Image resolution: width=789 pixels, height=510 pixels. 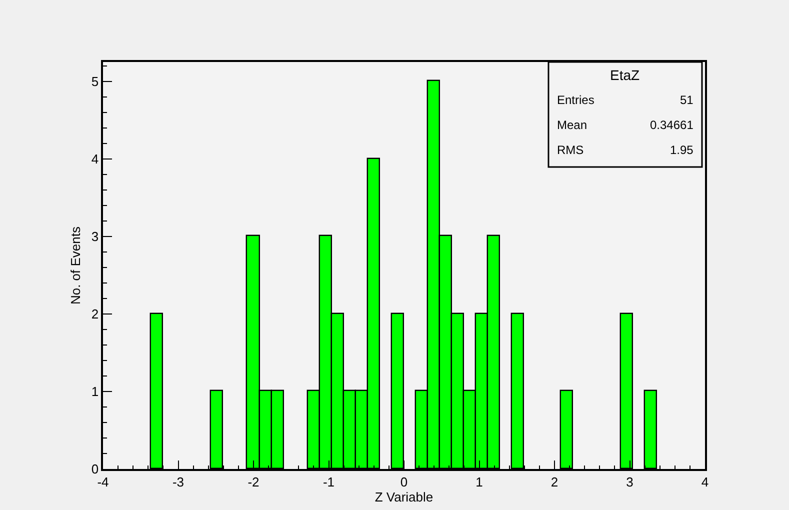 What do you see at coordinates (625, 75) in the screenshot?
I see `annotation: EtaZ` at bounding box center [625, 75].